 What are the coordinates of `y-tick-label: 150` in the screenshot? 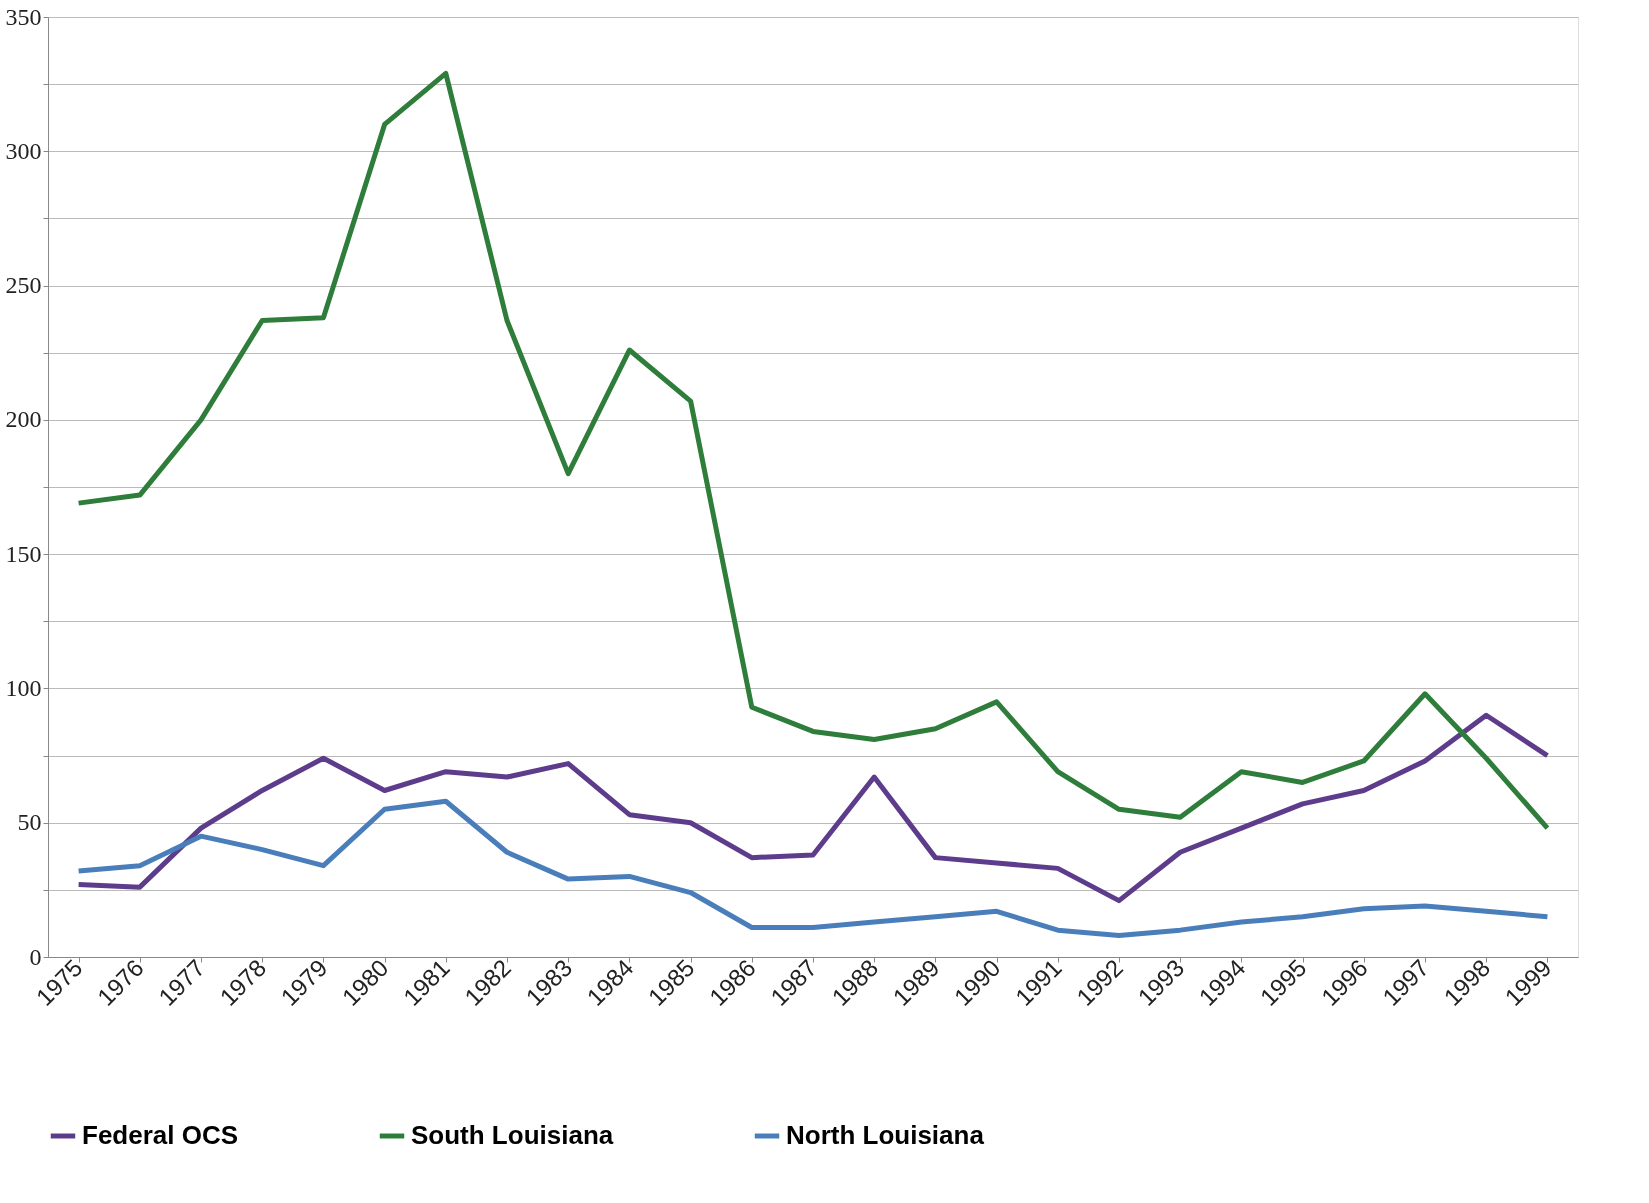 It's located at (23, 553).